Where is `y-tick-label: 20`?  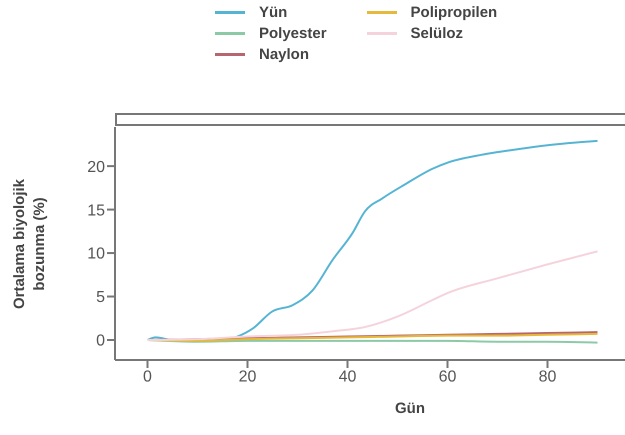
y-tick-label: 20 is located at coordinates (96, 167).